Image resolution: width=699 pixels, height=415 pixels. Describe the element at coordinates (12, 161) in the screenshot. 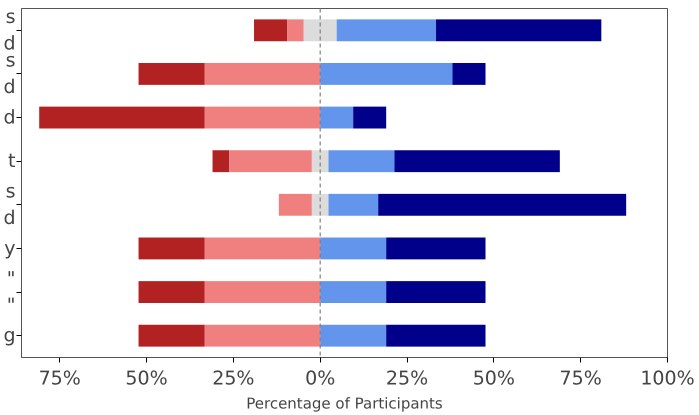

I see `y-tick-label: t` at that location.